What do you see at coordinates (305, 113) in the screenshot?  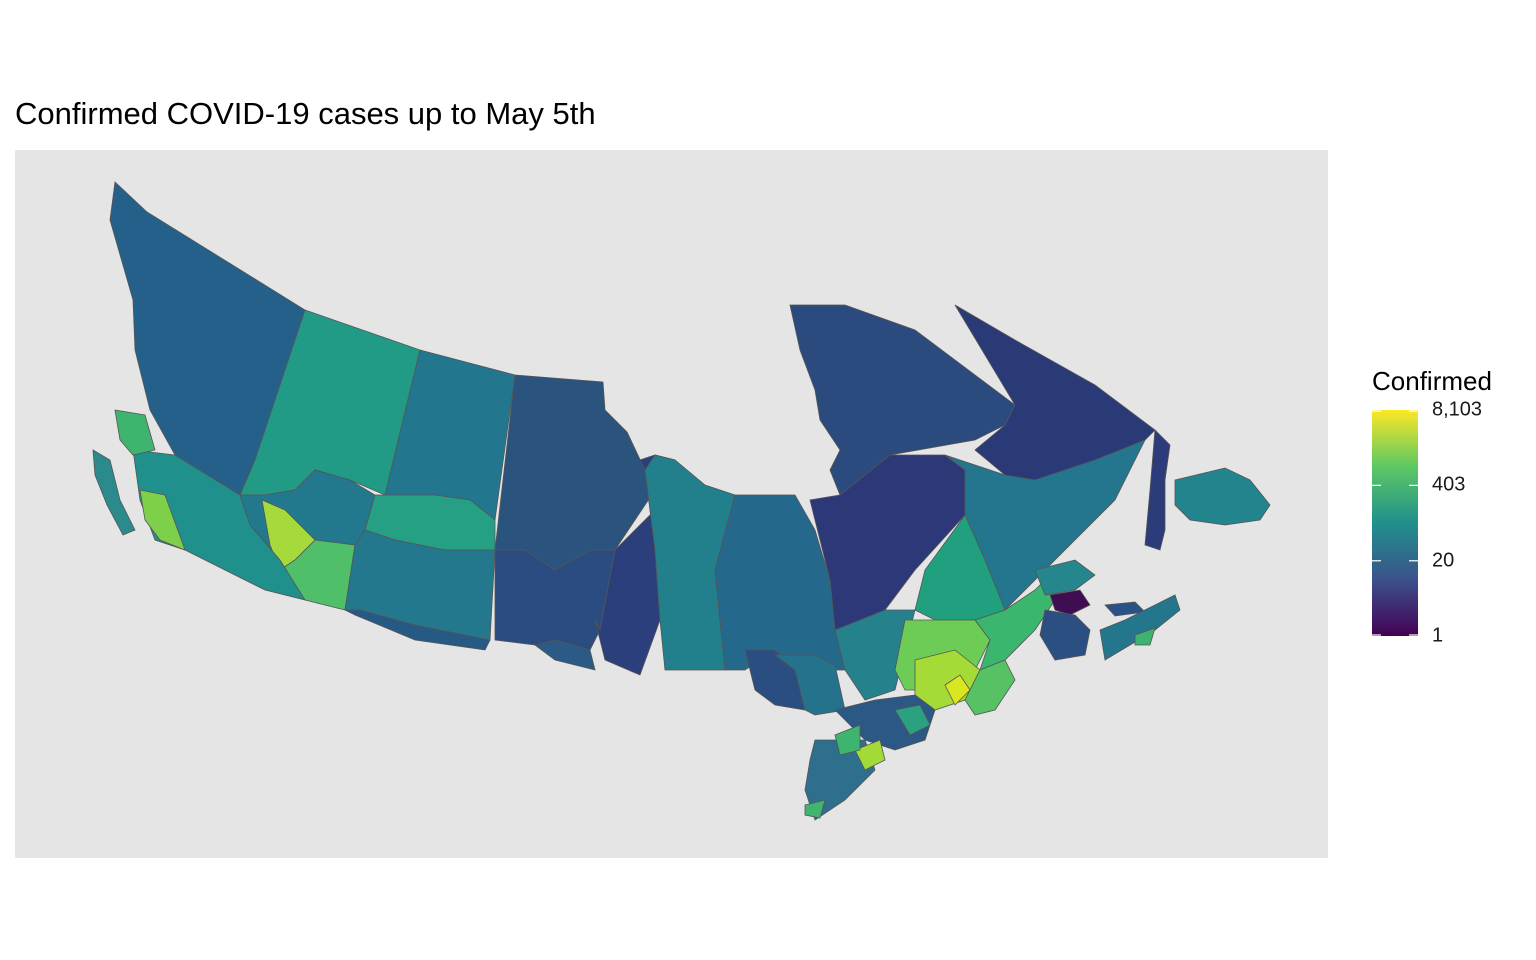 I see `chart-title: Confirmed COVID-19 cases up to May 5th` at bounding box center [305, 113].